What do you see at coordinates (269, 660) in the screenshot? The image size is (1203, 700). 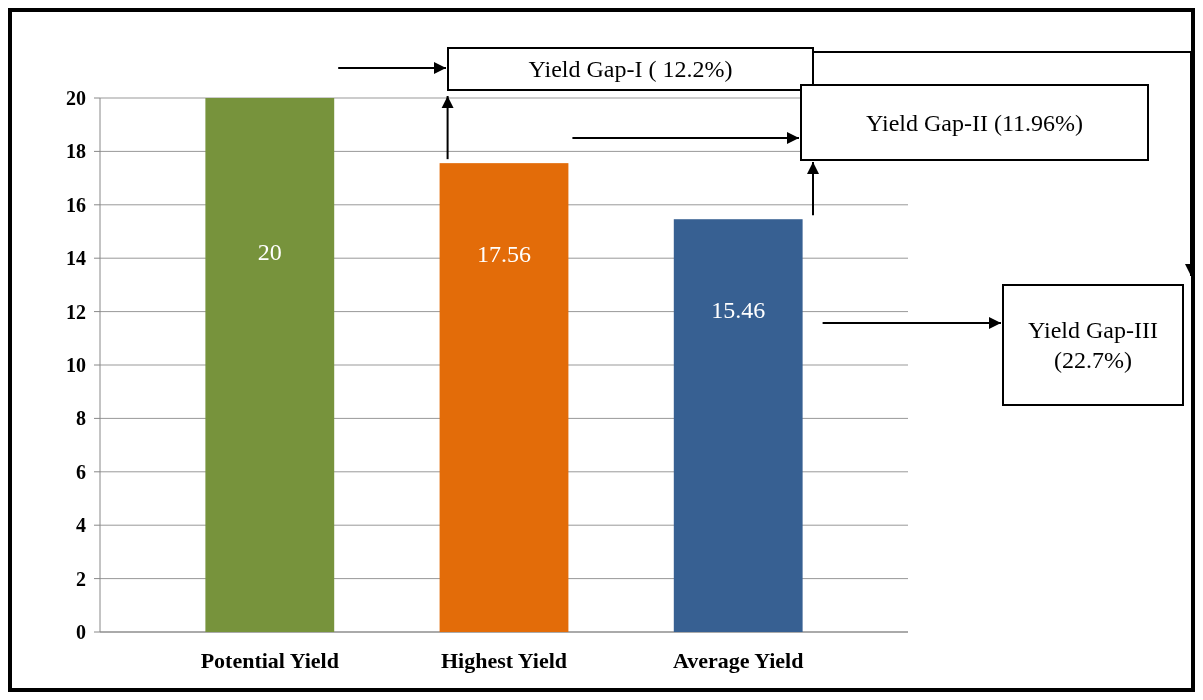 I see `x-tick-label: Potential Yield` at bounding box center [269, 660].